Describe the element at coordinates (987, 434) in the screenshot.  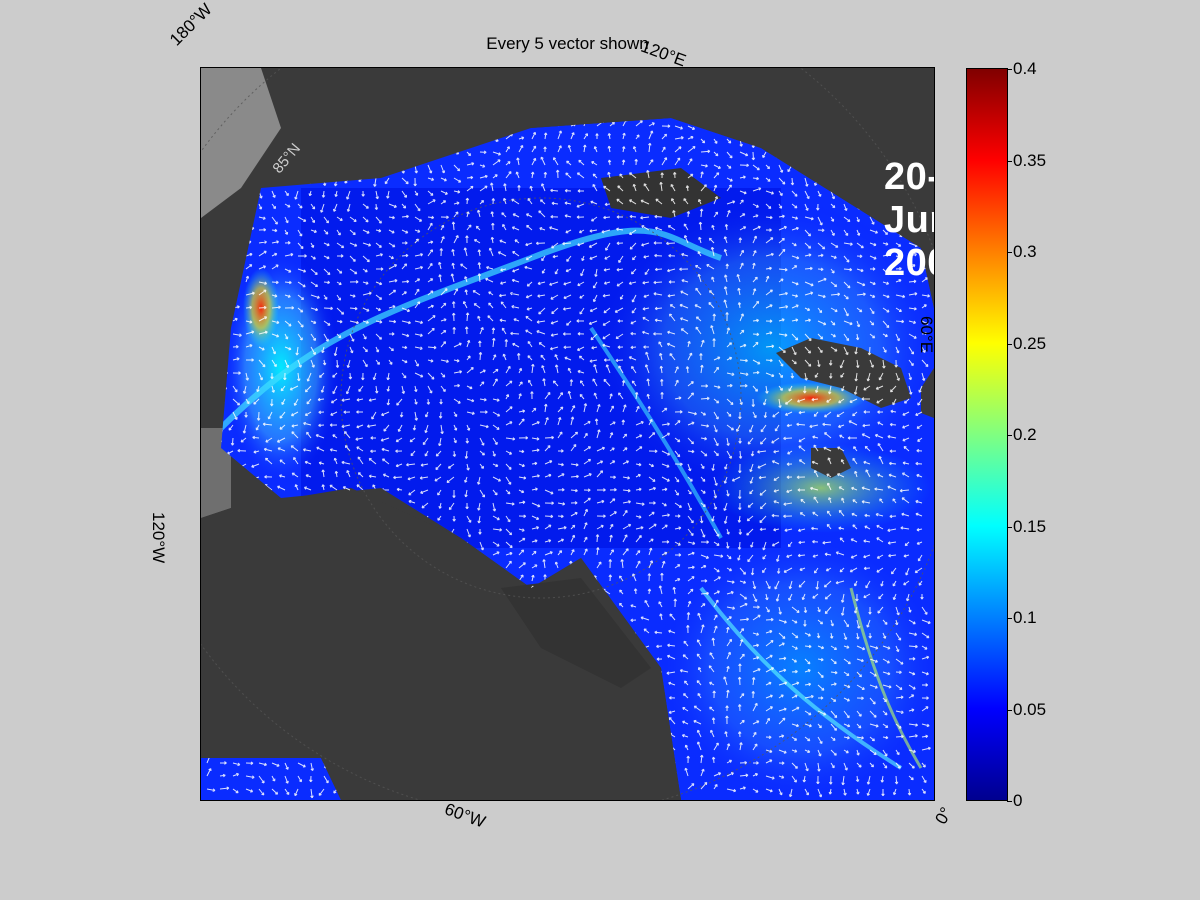
I see `colorbar` at that location.